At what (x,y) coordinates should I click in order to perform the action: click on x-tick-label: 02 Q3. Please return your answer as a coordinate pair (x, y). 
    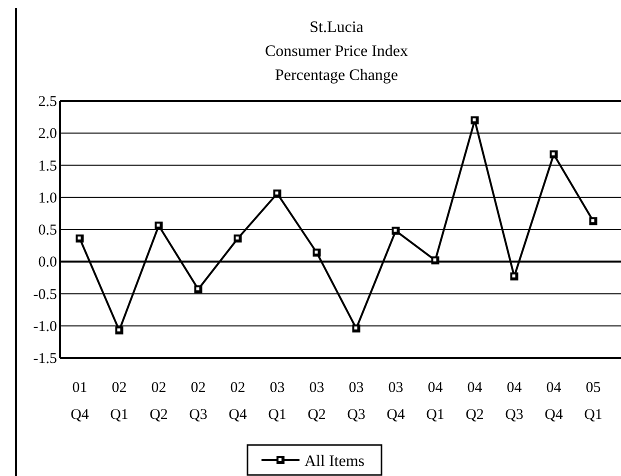
    Looking at the image, I should click on (198, 401).